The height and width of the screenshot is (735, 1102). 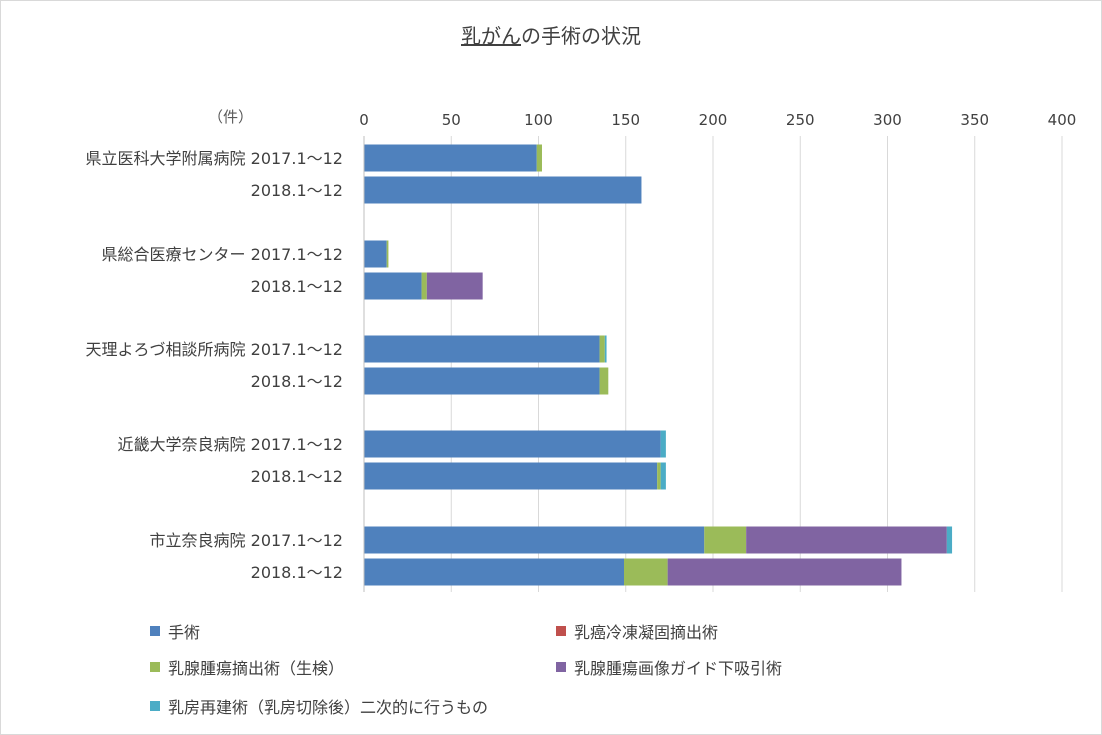 What do you see at coordinates (184, 632) in the screenshot?
I see `legend-label: 手術` at bounding box center [184, 632].